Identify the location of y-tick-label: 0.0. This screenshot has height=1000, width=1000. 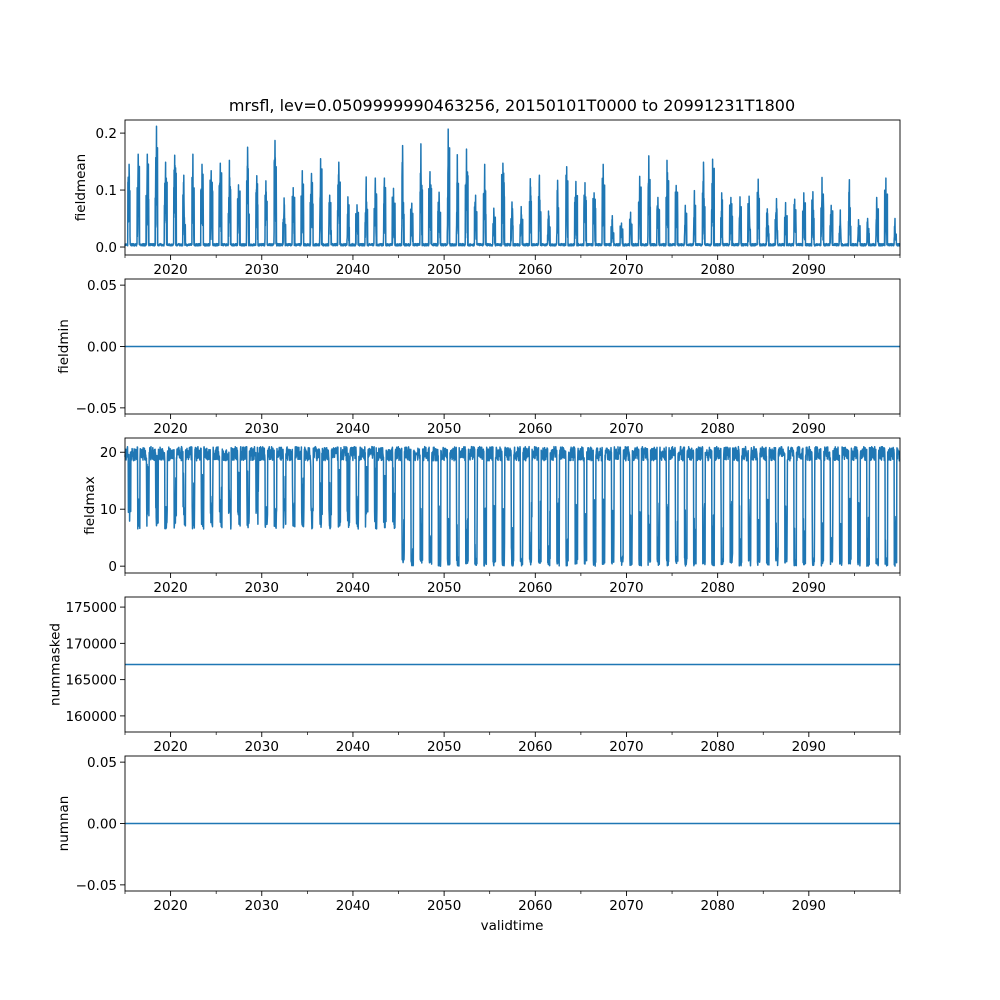
(106, 248).